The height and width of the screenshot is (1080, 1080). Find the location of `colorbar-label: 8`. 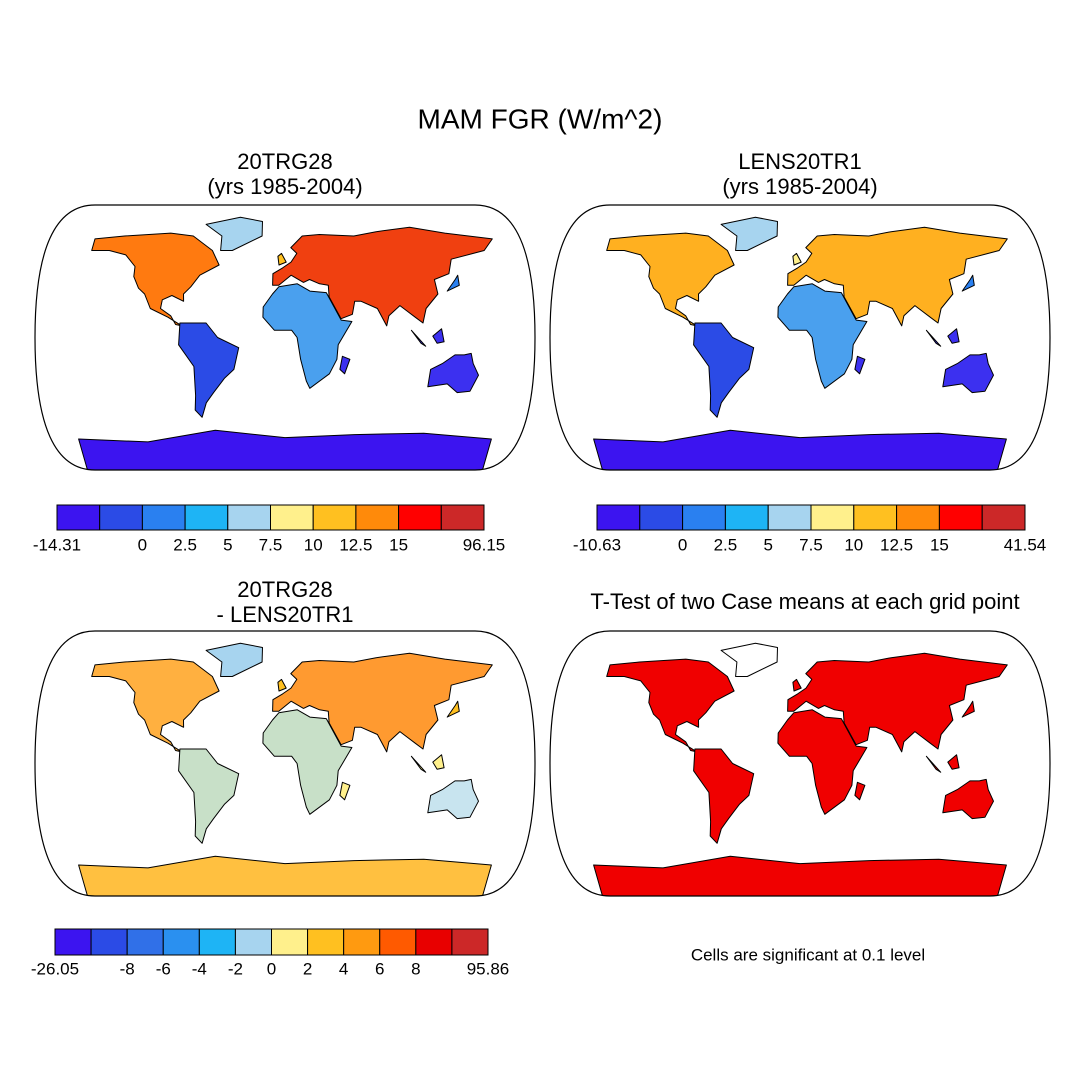

colorbar-label: 8 is located at coordinates (415, 968).